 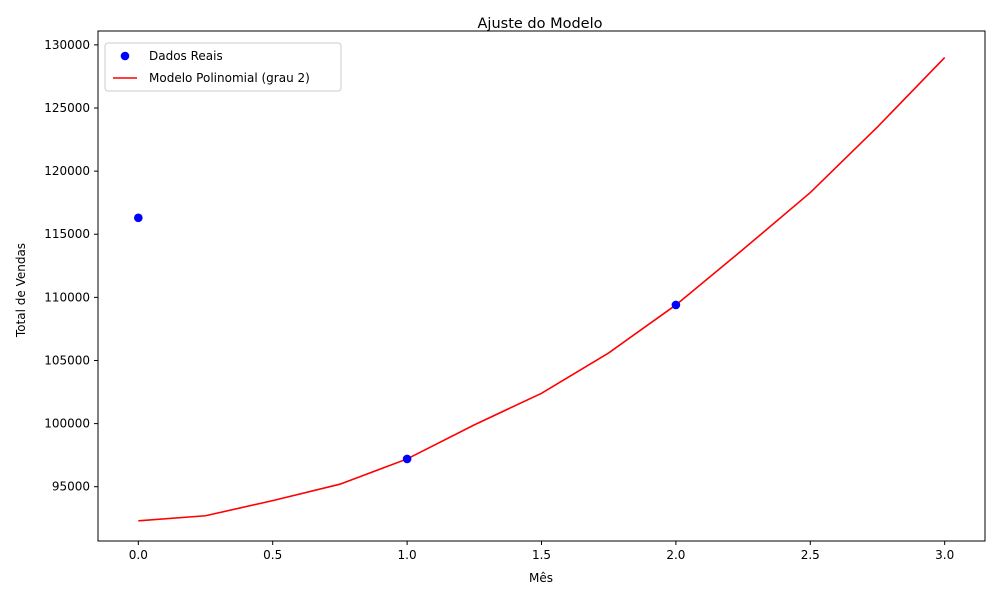 I want to click on x-tick-label: 3.0, so click(x=944, y=555).